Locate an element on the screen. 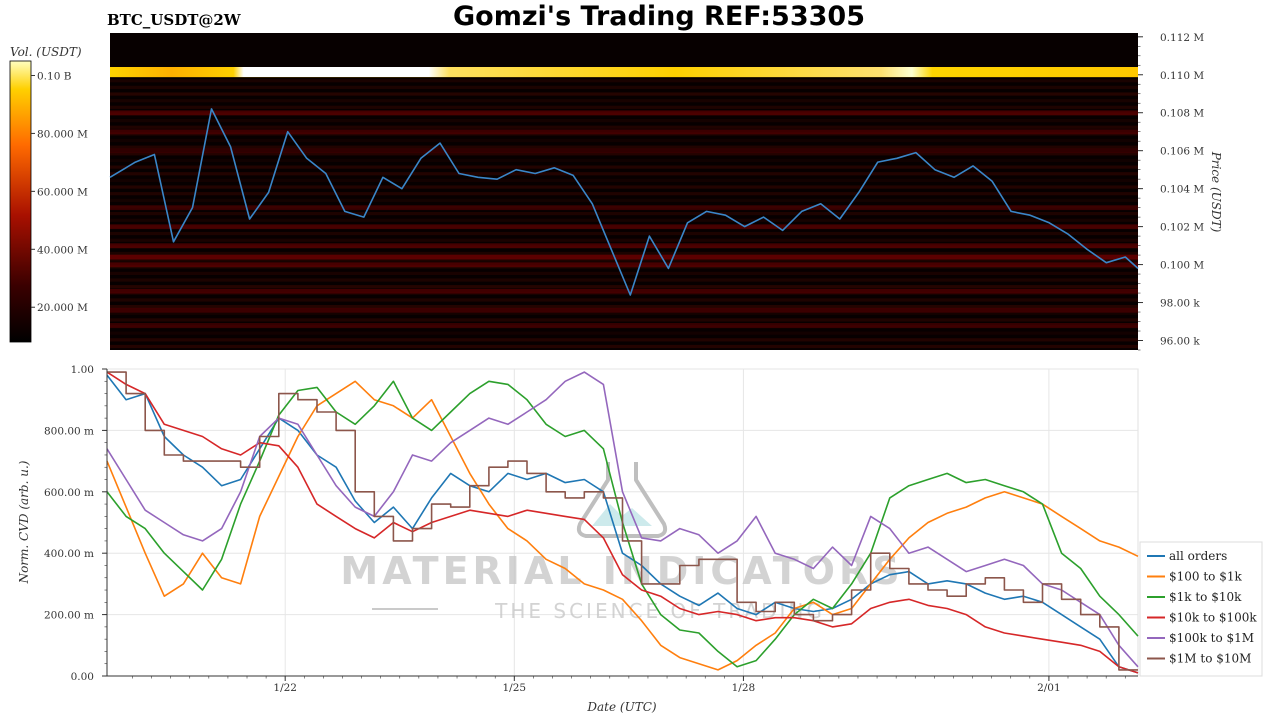  symbol-label: BTC_USDT@2W is located at coordinates (174, 20).